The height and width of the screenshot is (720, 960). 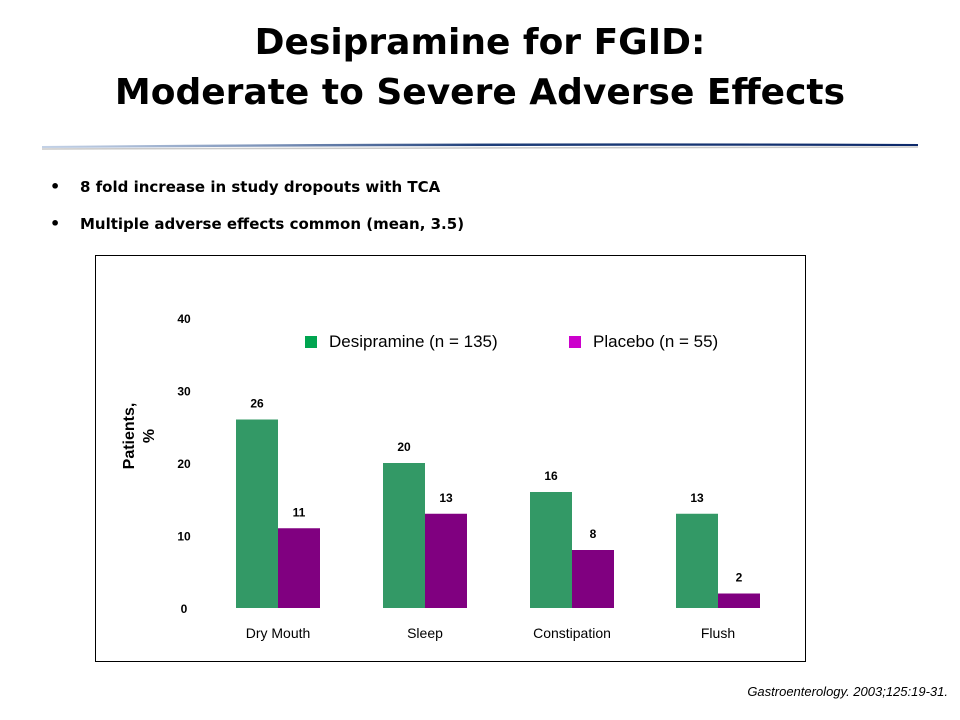 I want to click on legend-label-desipramine: Desipramine (n = 135), so click(x=413, y=341).